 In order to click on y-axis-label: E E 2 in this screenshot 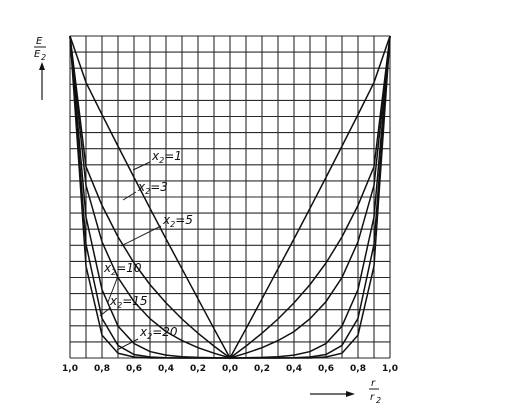, I will do `click(40, 68)`.